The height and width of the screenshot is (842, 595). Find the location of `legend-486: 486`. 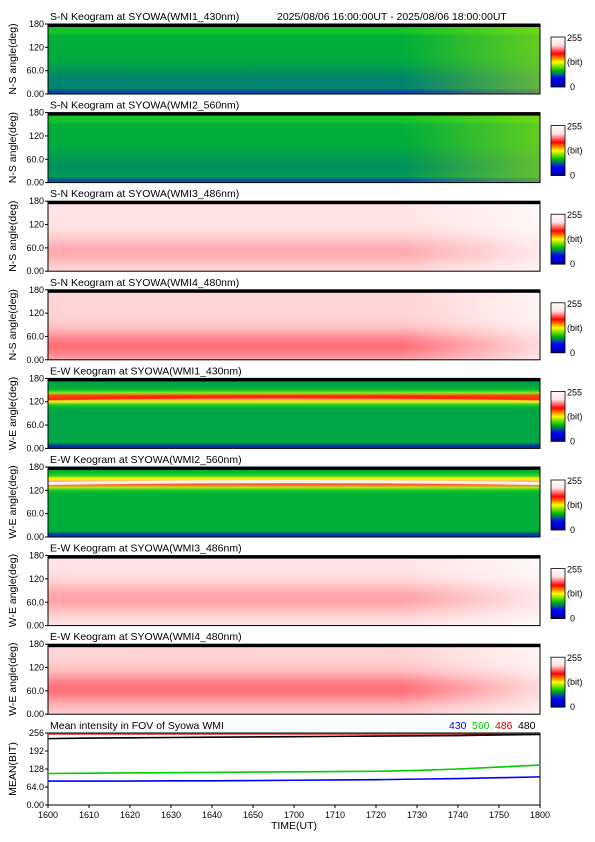

legend-486: 486 is located at coordinates (504, 726).